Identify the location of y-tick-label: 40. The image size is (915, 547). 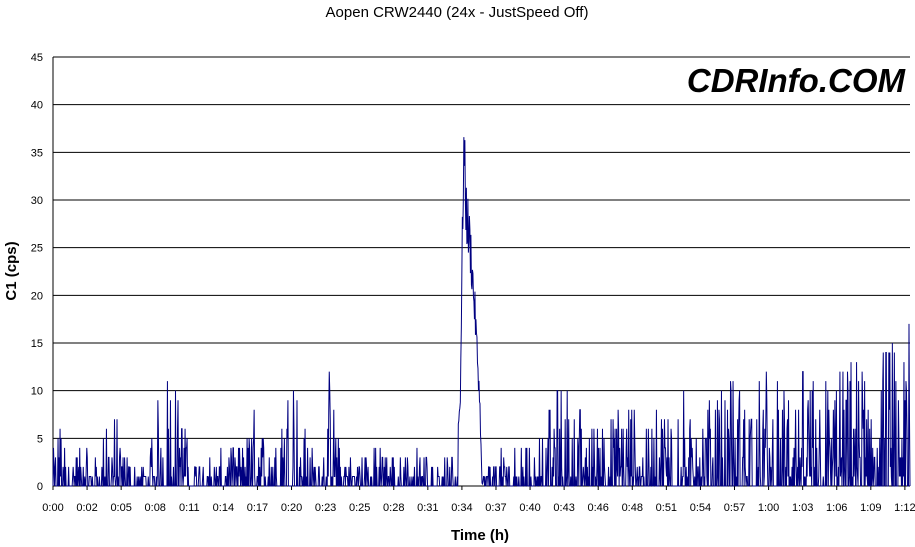
(37, 106).